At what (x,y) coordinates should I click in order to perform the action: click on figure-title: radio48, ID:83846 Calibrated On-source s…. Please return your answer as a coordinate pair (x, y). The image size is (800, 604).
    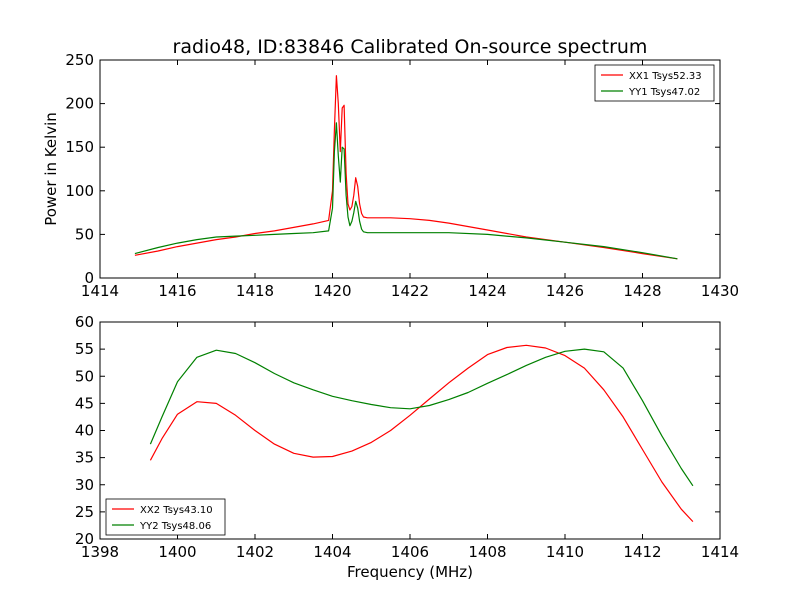
    Looking at the image, I should click on (410, 47).